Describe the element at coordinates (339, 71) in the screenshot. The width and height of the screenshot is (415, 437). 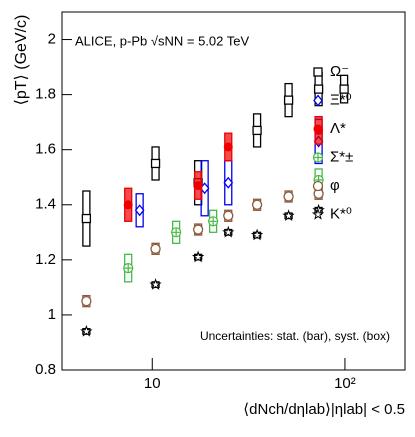
I see `legend-label: Ω⁻` at that location.